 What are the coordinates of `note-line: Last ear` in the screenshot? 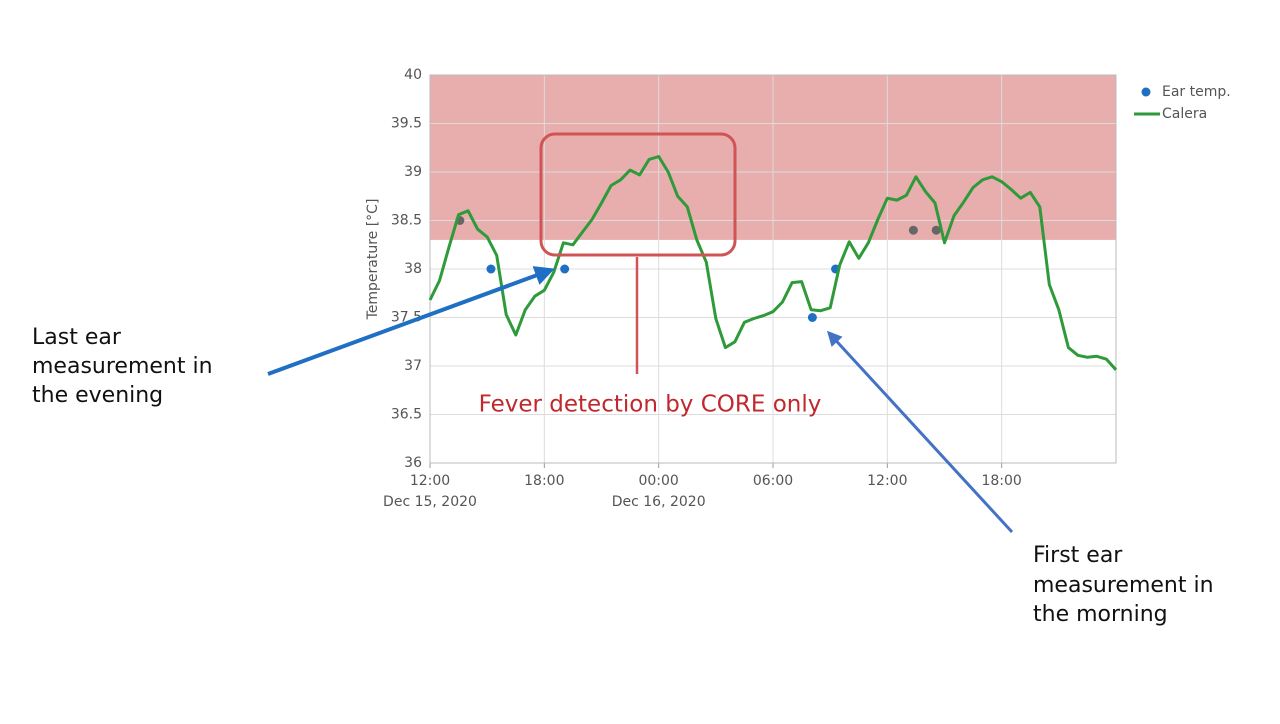 It's located at (77, 337).